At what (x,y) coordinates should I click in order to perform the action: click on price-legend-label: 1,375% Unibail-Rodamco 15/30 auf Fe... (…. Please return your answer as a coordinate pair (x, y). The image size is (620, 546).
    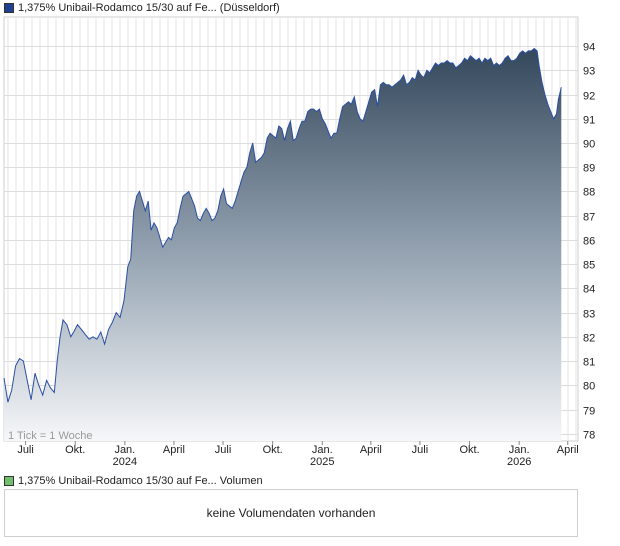
    Looking at the image, I should click on (149, 7).